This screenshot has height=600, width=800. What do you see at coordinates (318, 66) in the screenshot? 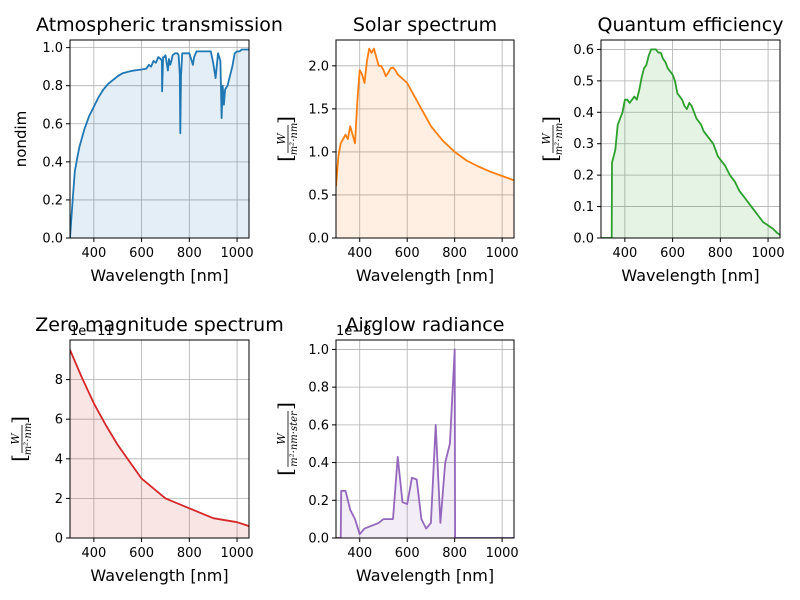
I see `y-tick-label: 2.0` at bounding box center [318, 66].